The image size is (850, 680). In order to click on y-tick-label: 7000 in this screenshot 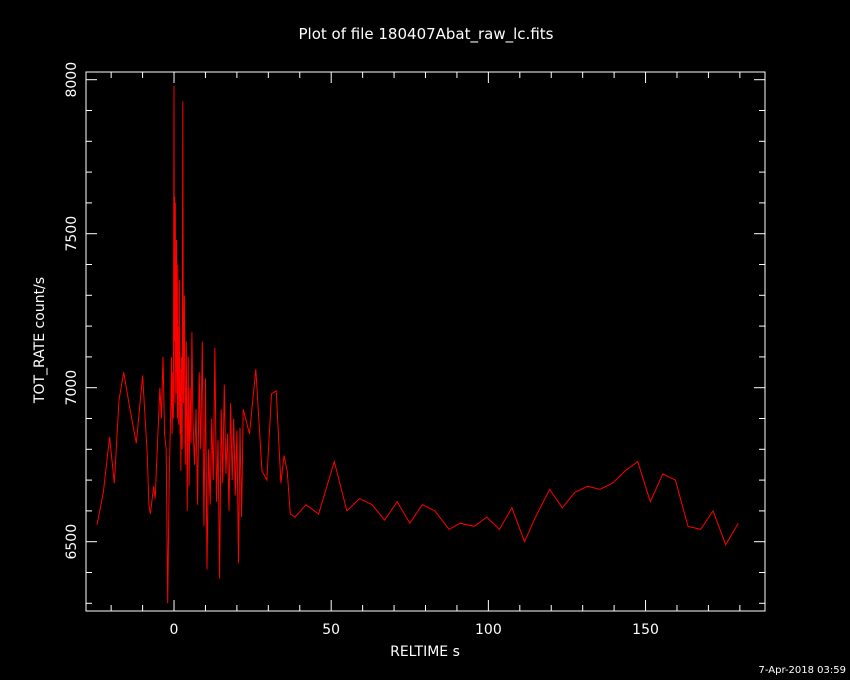, I will do `click(72, 388)`.